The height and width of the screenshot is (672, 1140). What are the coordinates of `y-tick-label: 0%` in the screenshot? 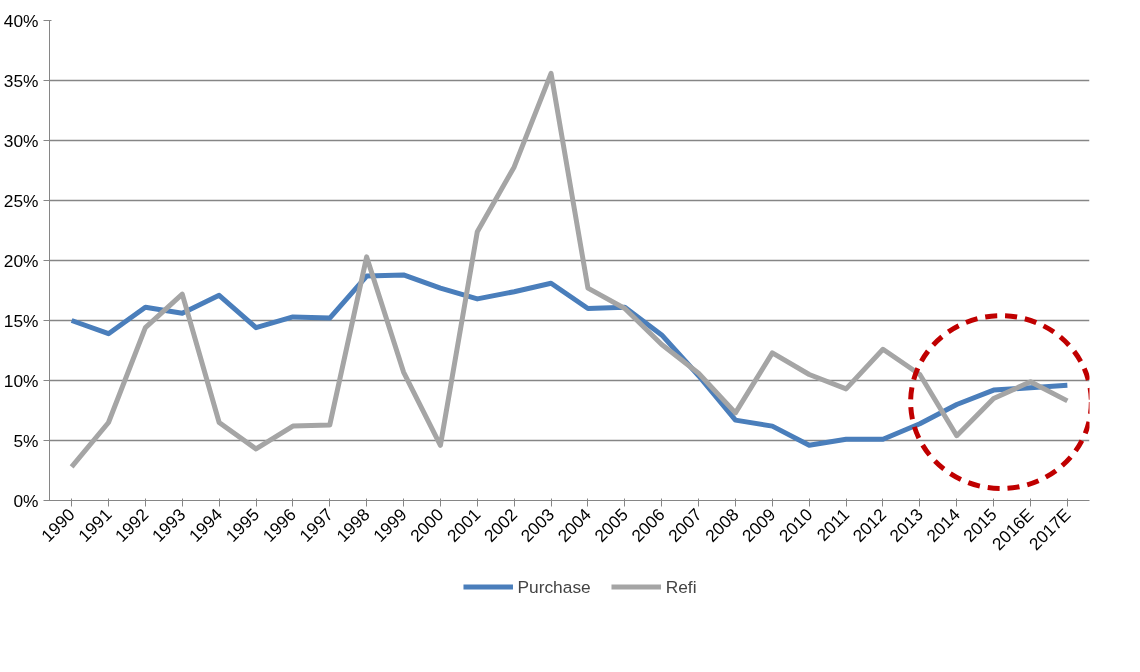 It's located at (26, 500).